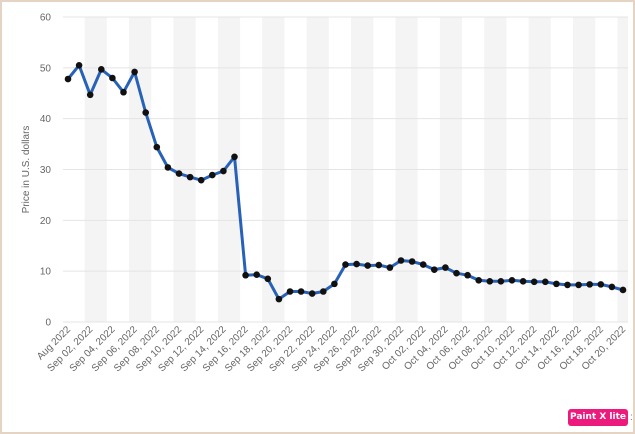 Image resolution: width=635 pixels, height=434 pixels. Describe the element at coordinates (46, 119) in the screenshot. I see `y-tick-label: 40` at that location.